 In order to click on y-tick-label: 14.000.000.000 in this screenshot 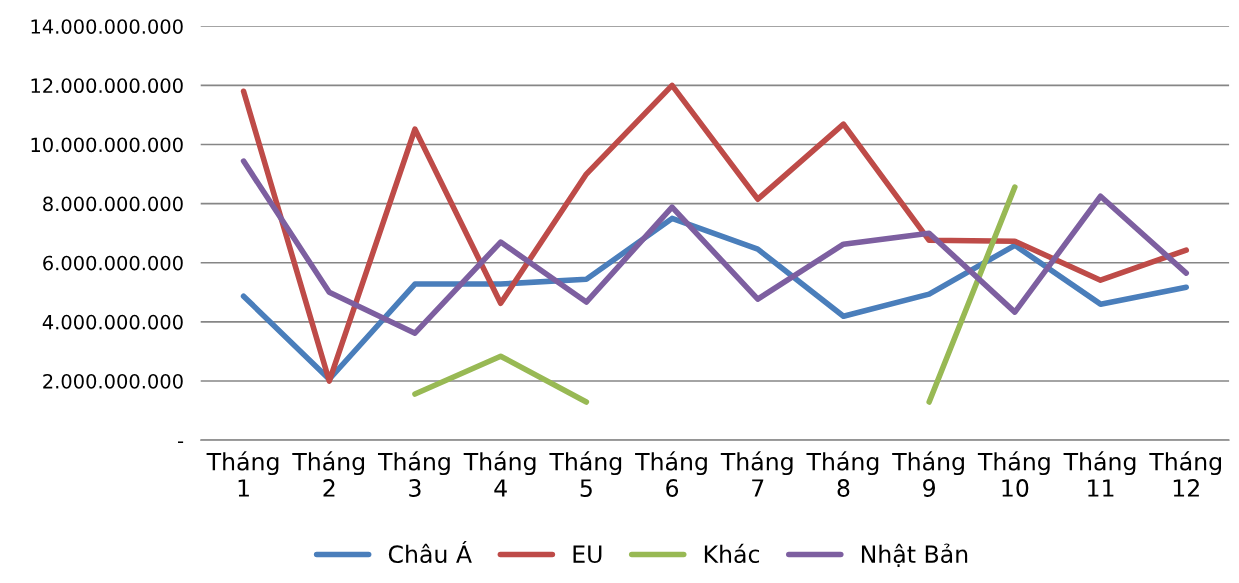, I will do `click(107, 26)`.